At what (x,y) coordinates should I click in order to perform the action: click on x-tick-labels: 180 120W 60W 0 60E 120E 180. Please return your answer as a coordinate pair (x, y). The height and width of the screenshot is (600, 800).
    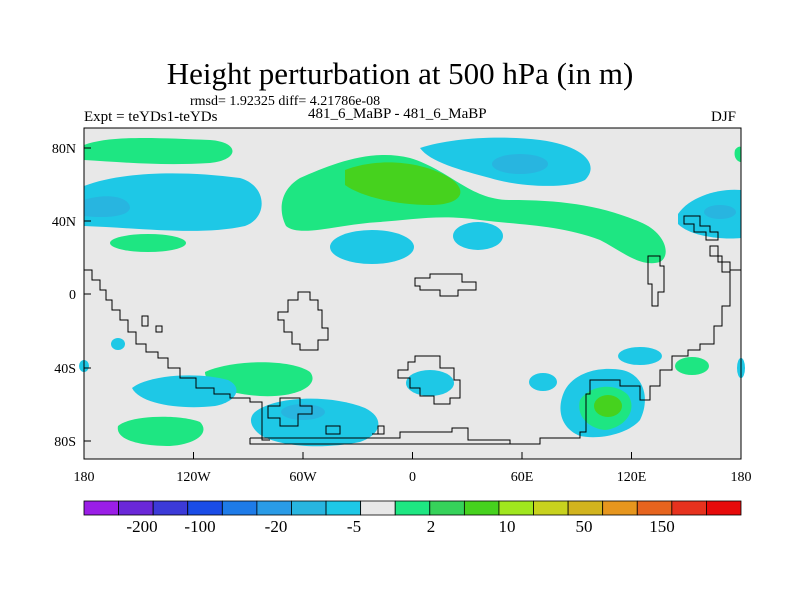
    Looking at the image, I should click on (413, 477).